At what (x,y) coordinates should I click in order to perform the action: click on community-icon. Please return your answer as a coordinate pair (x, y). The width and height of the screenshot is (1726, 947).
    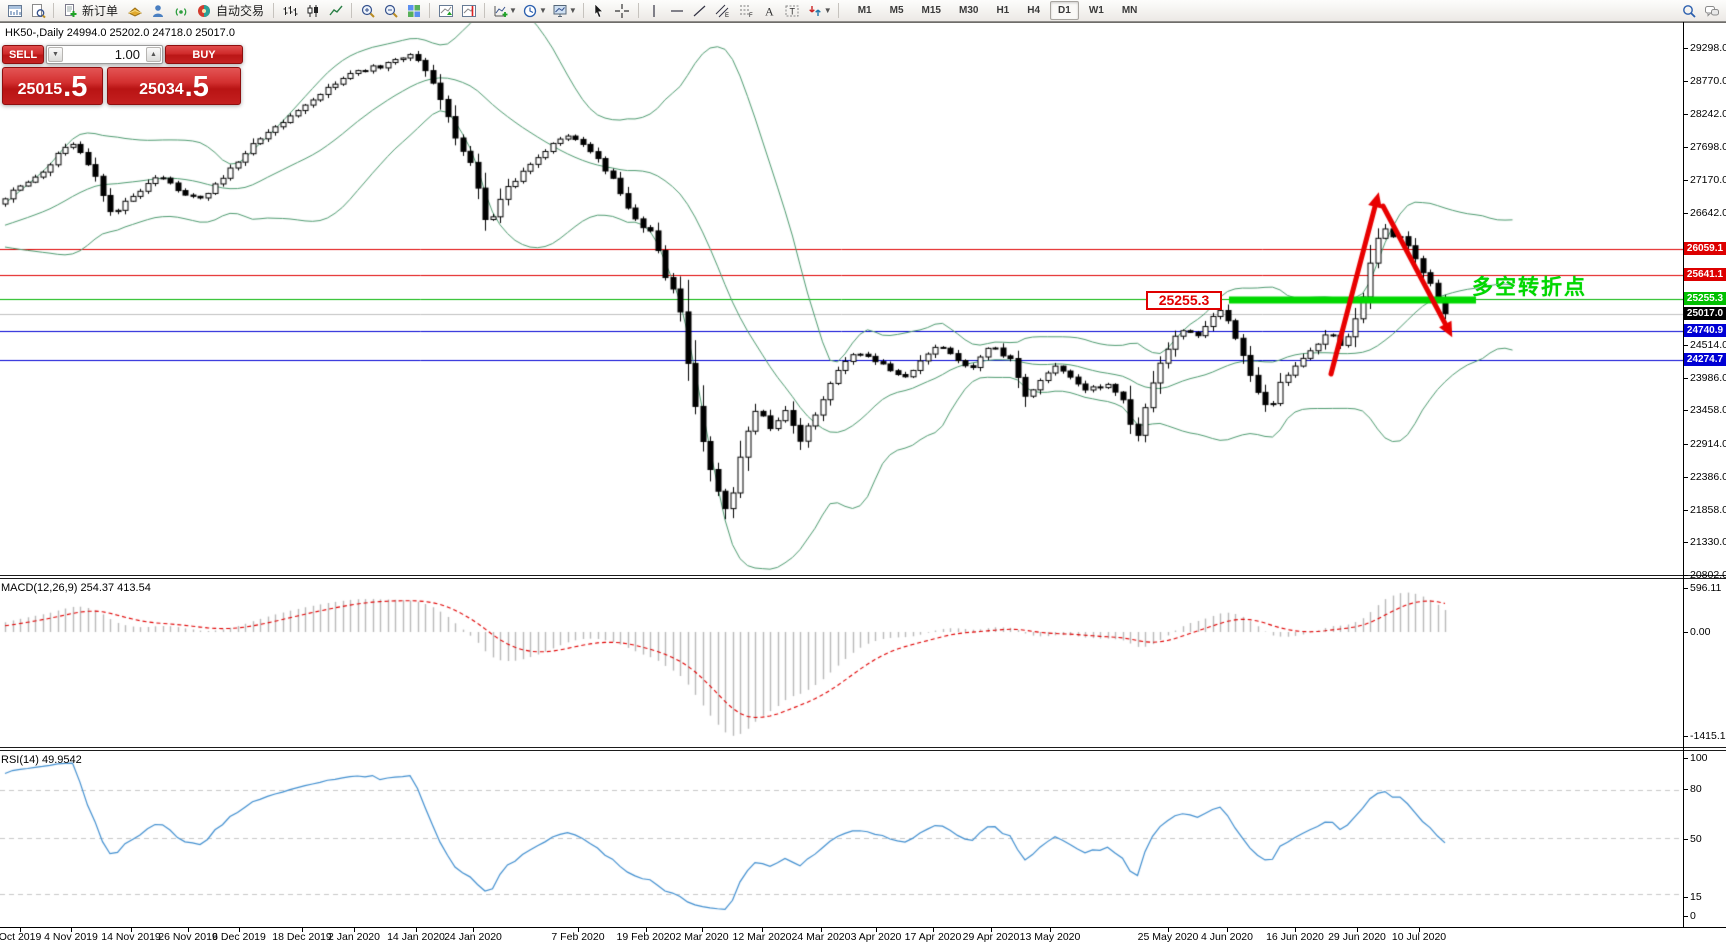
    Looking at the image, I should click on (157, 10).